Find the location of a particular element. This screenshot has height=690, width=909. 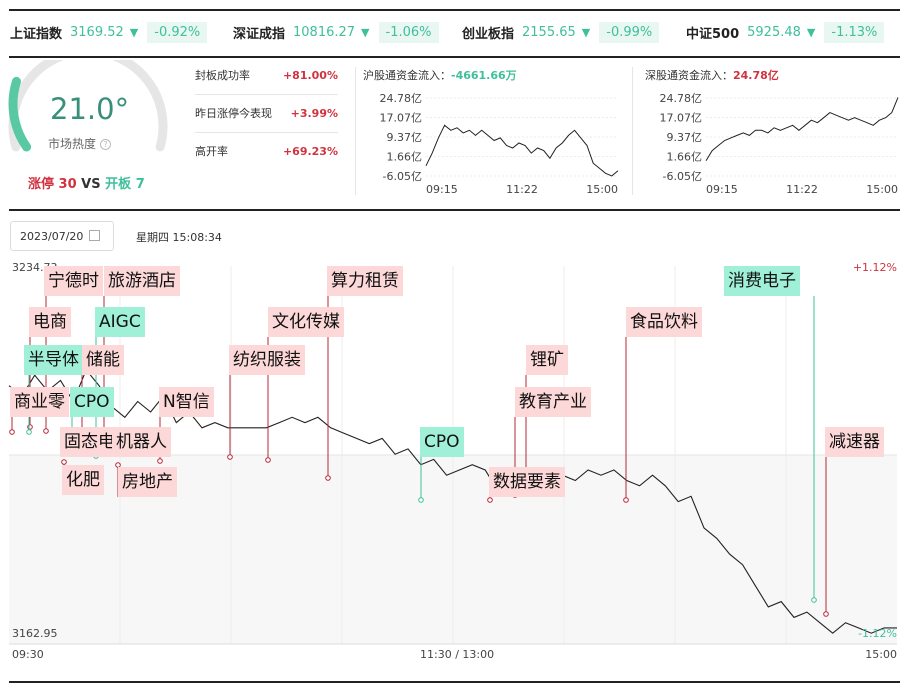

heat-label: 市场热度? is located at coordinates (80, 143).